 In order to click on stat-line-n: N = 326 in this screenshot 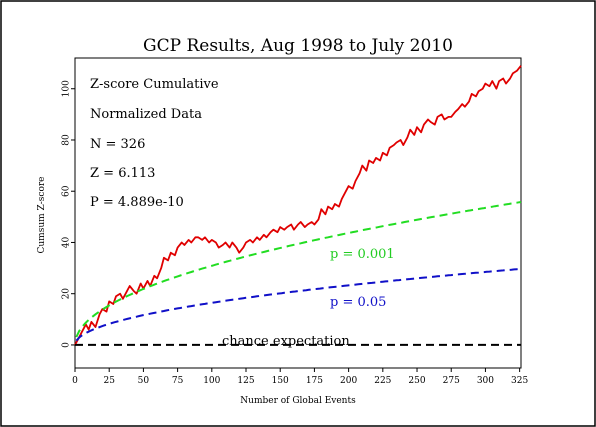, I will do `click(117, 144)`.